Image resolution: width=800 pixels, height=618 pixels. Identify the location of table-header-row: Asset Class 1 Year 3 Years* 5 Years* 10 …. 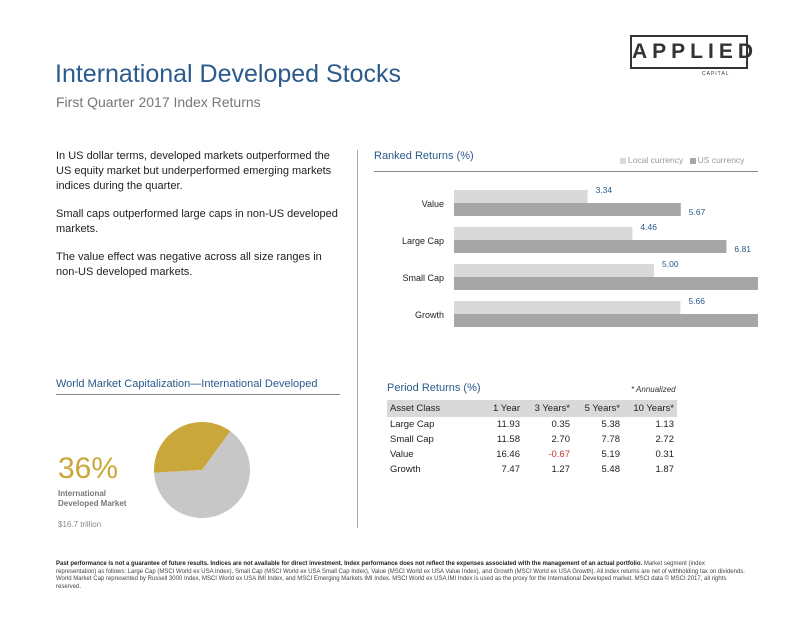
(532, 408).